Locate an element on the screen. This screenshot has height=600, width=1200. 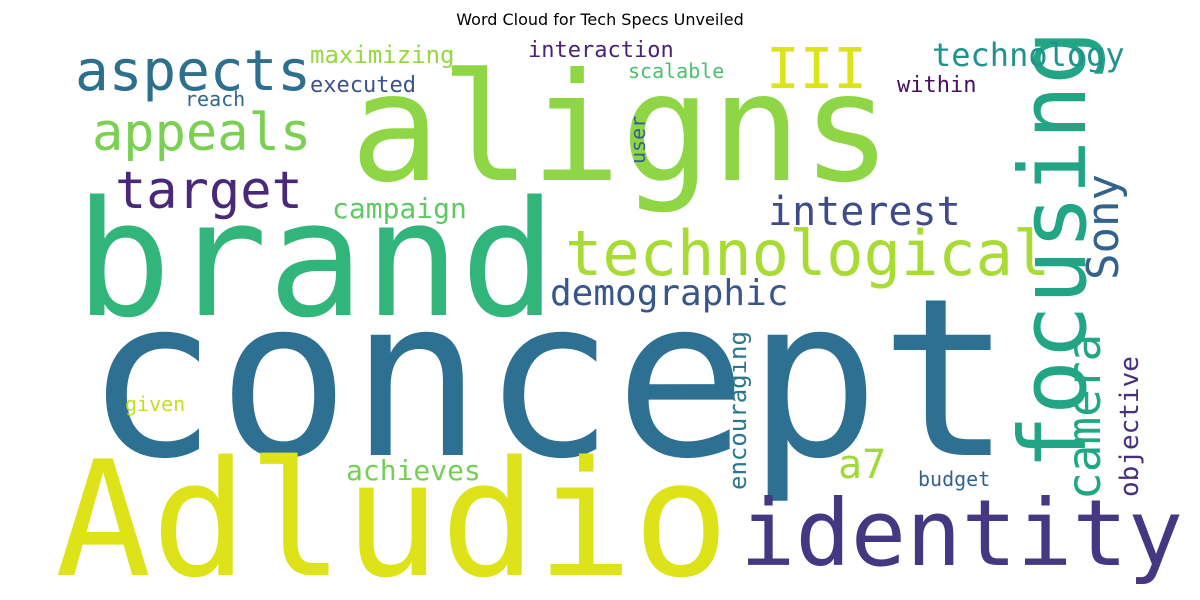
word-reach: reach is located at coordinates (215, 99).